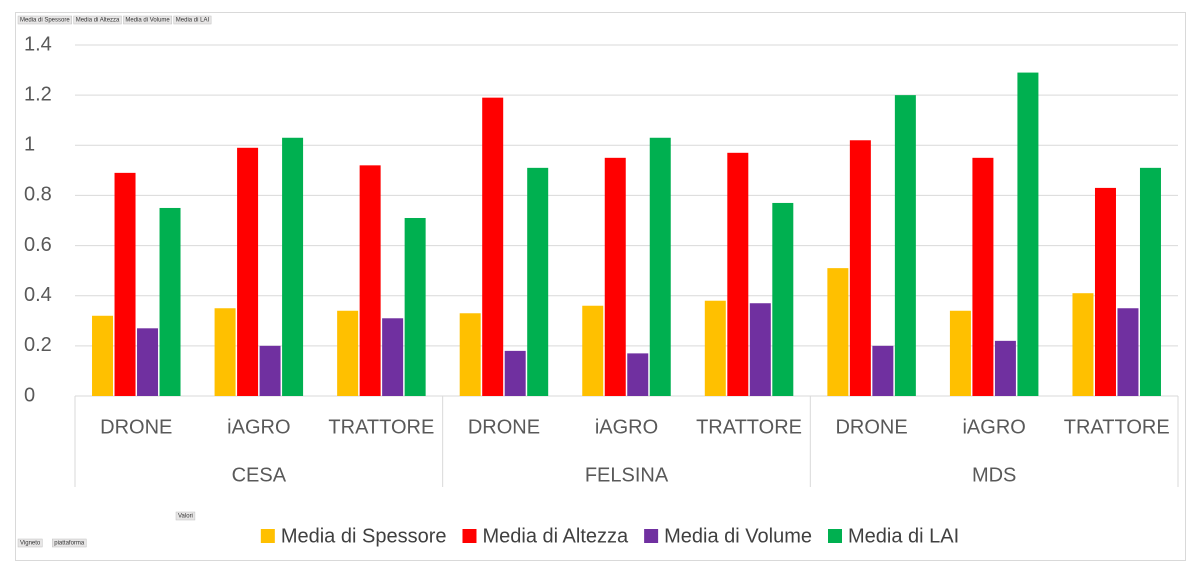 This screenshot has width=1200, height=567. Describe the element at coordinates (38, 345) in the screenshot. I see `y-tick-label: 0.2` at that location.